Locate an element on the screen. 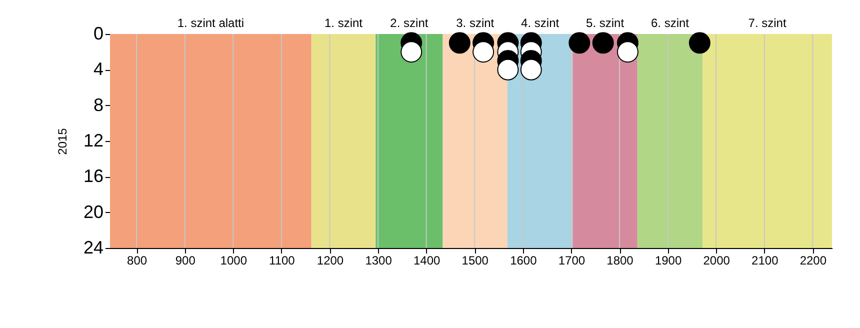 The width and height of the screenshot is (860, 328). band-label: 7. szint is located at coordinates (767, 23).